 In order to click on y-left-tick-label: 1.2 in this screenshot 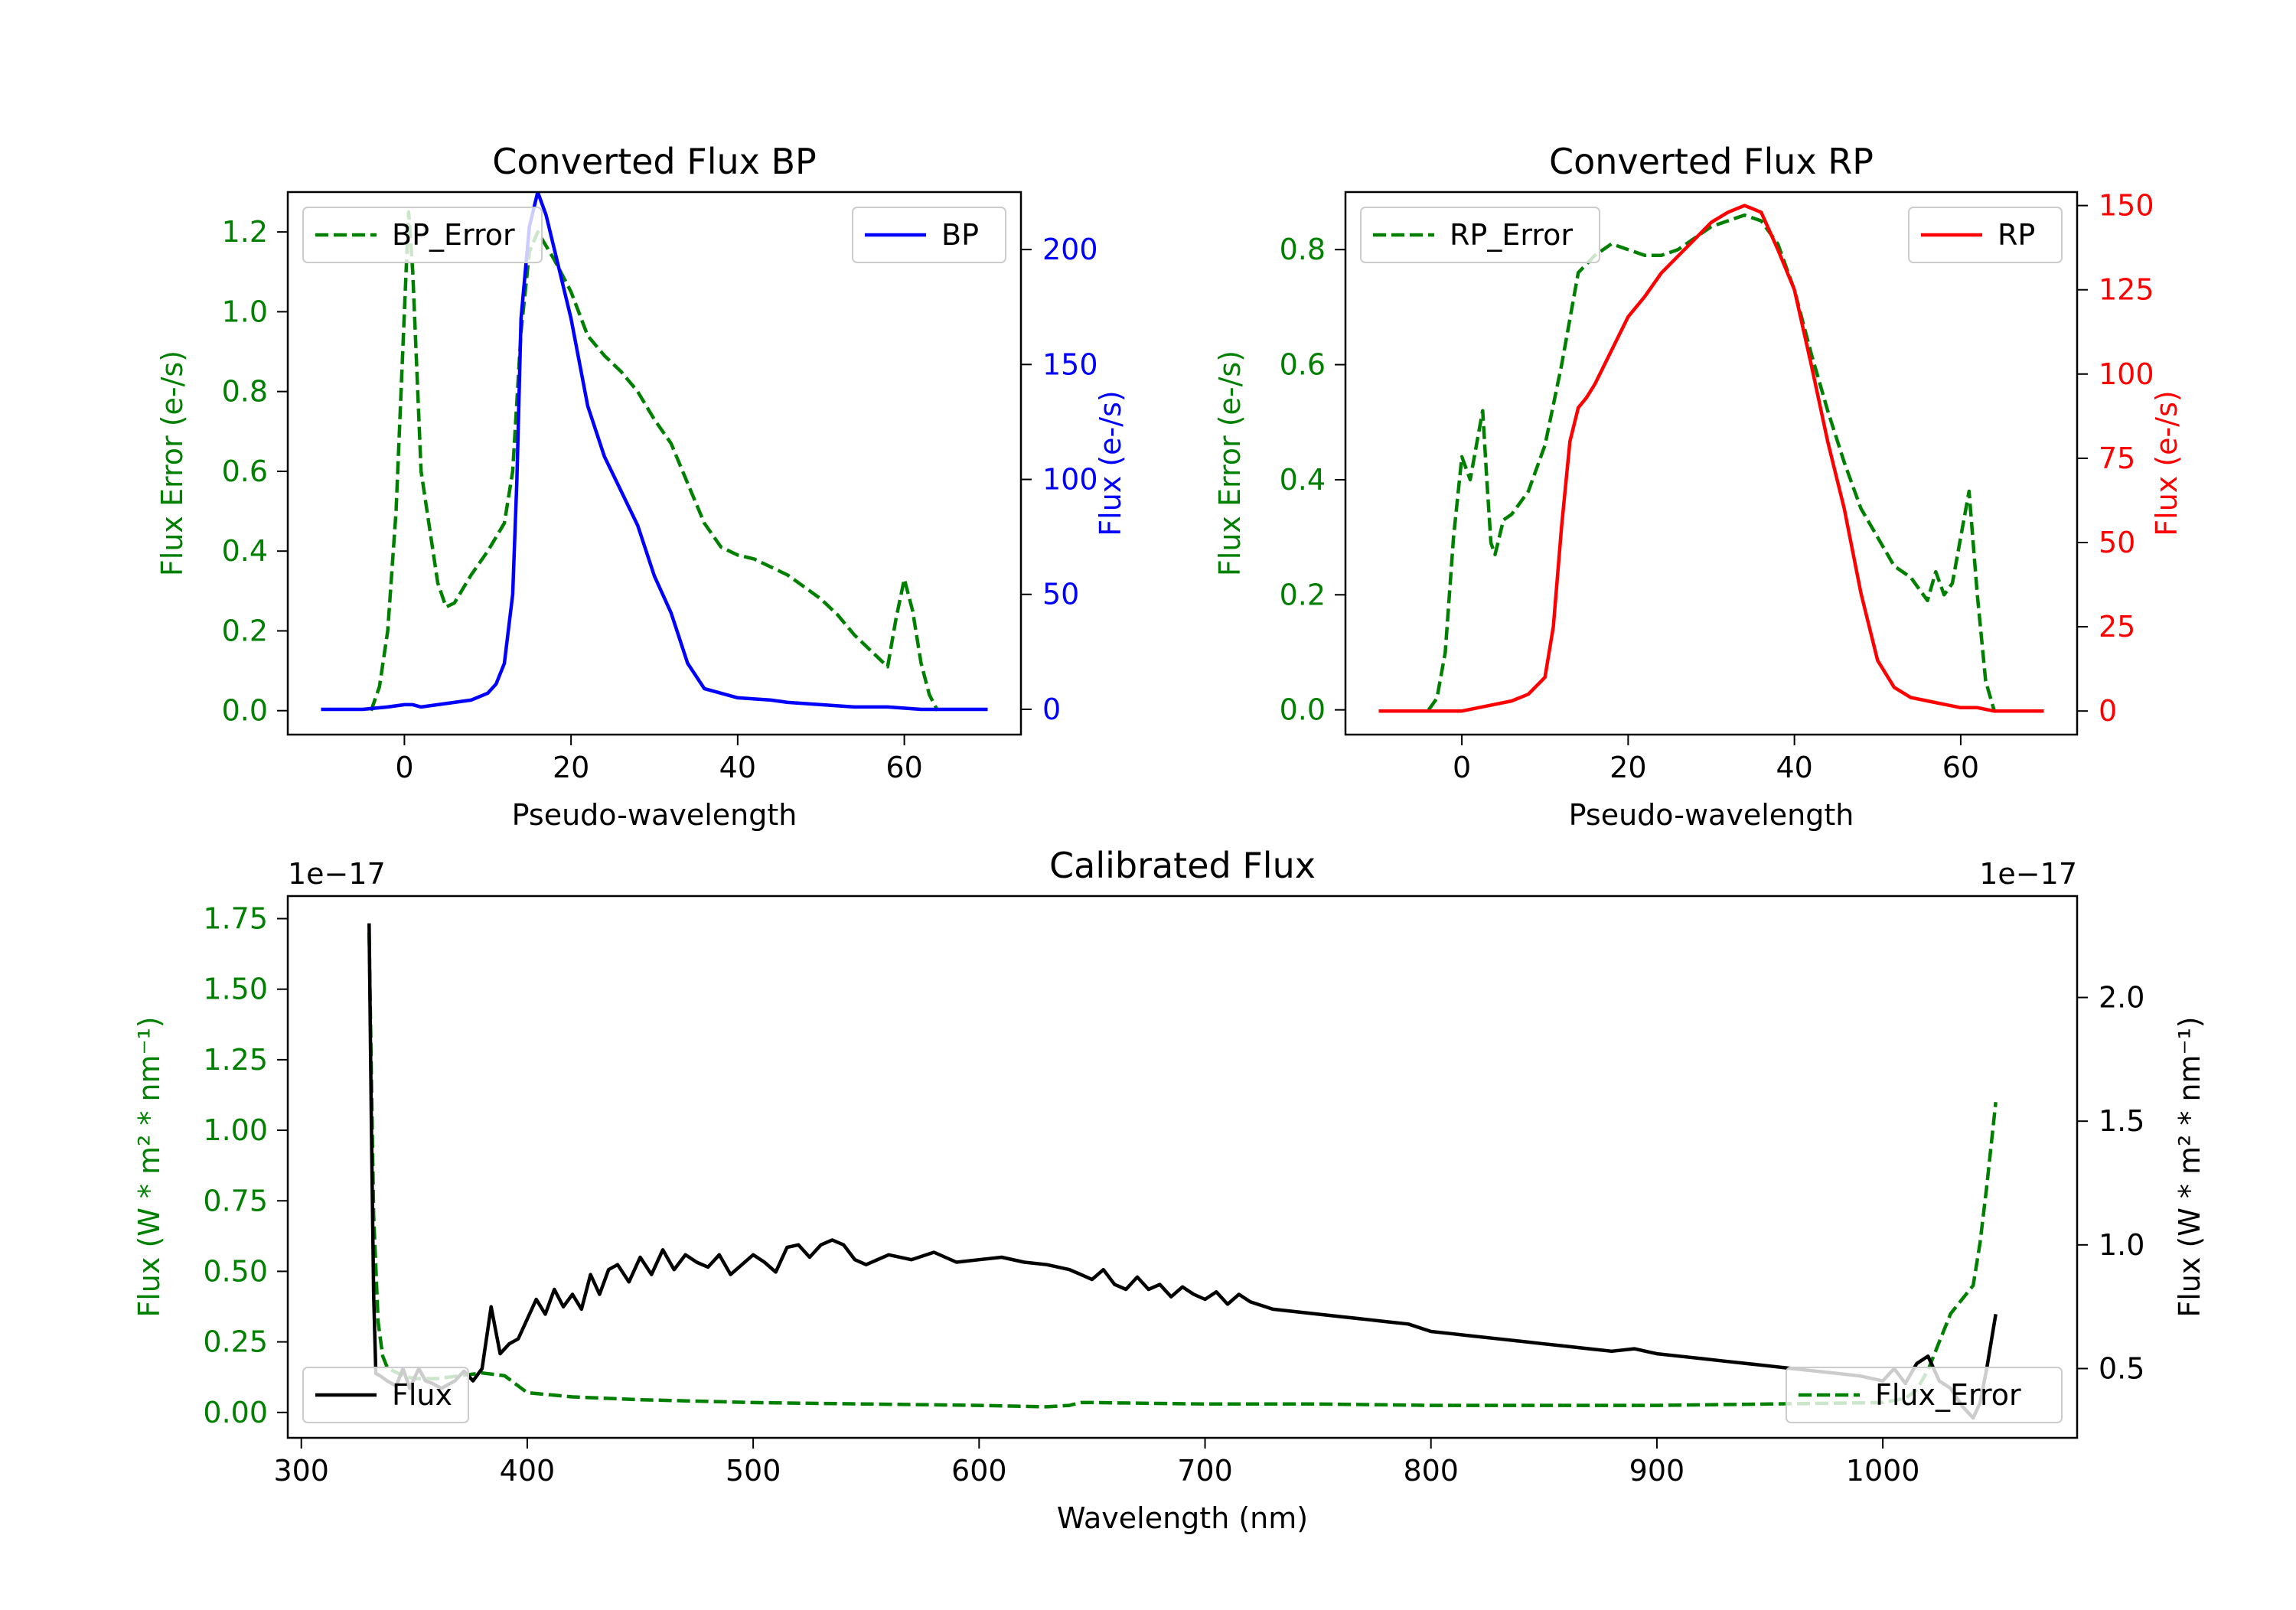, I will do `click(245, 232)`.